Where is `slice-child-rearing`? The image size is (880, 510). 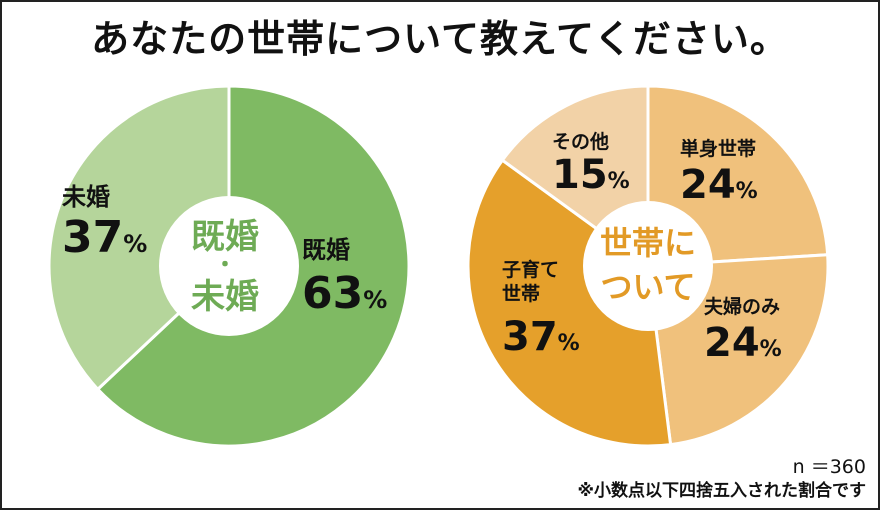 slice-child-rearing is located at coordinates (569, 303).